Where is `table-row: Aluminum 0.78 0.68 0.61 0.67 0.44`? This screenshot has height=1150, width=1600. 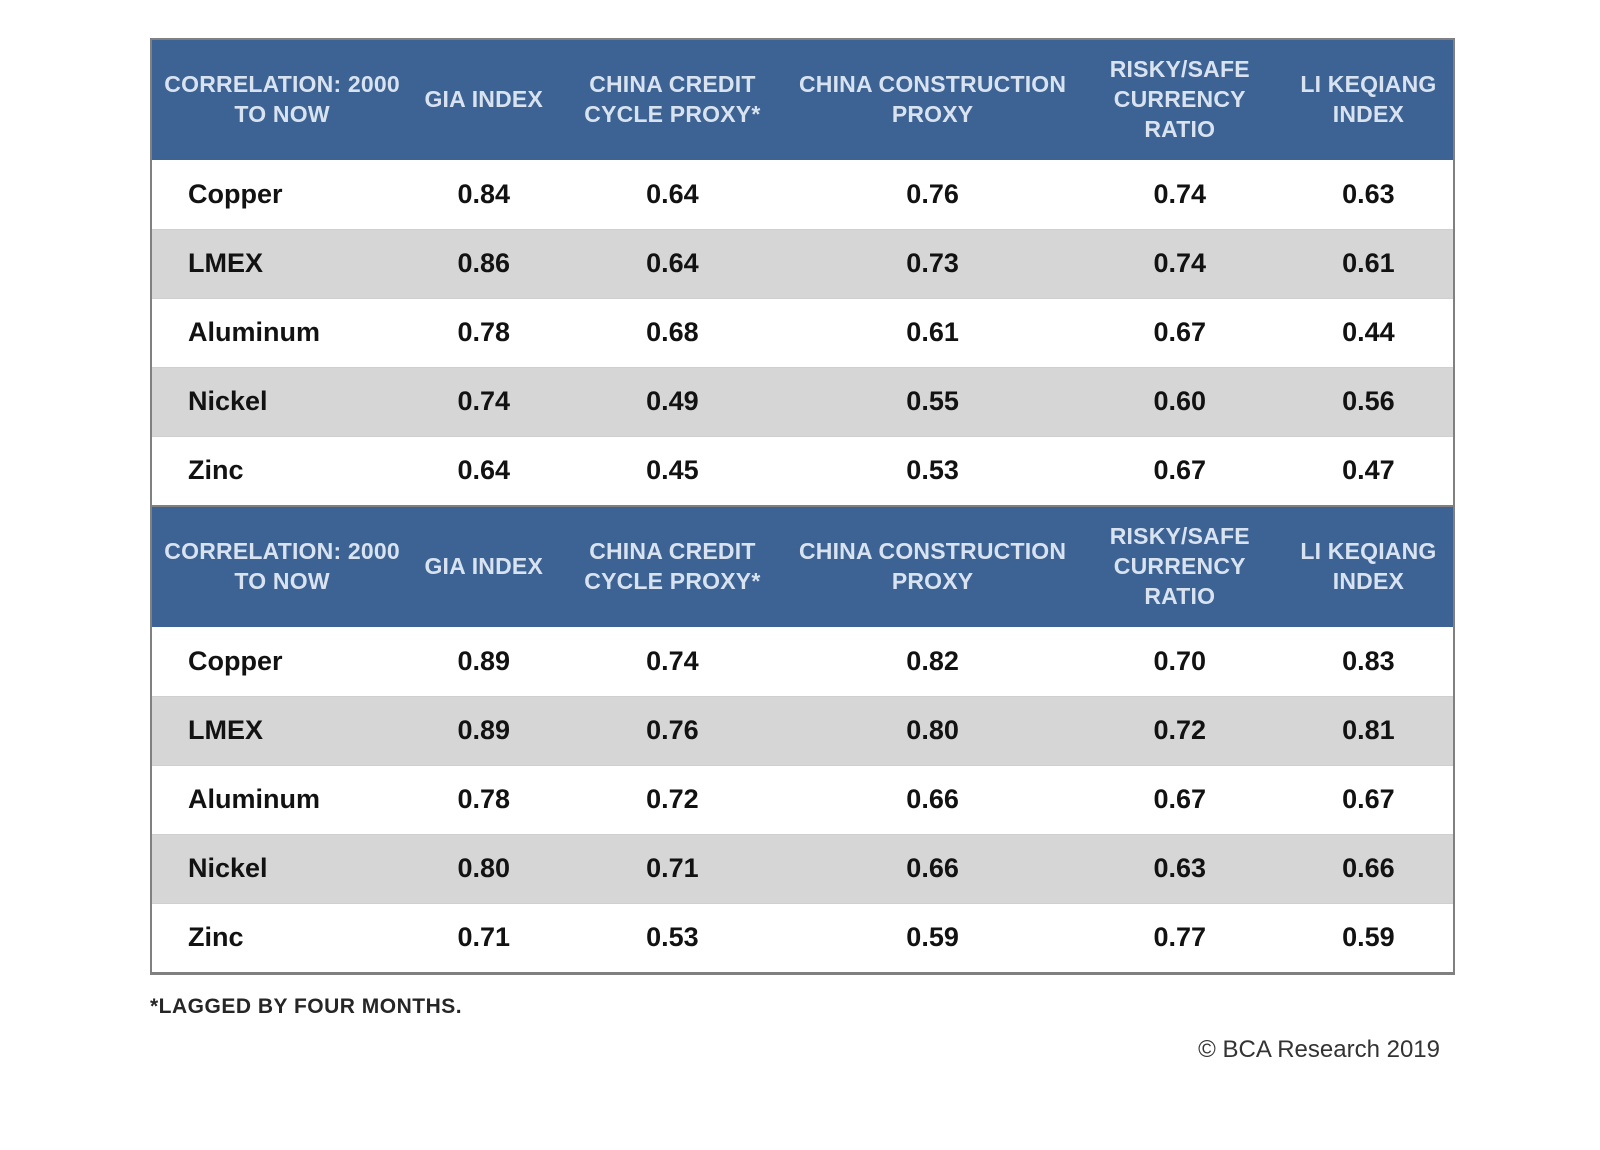
table-row: Aluminum 0.78 0.68 0.61 0.67 0.44 is located at coordinates (802, 332).